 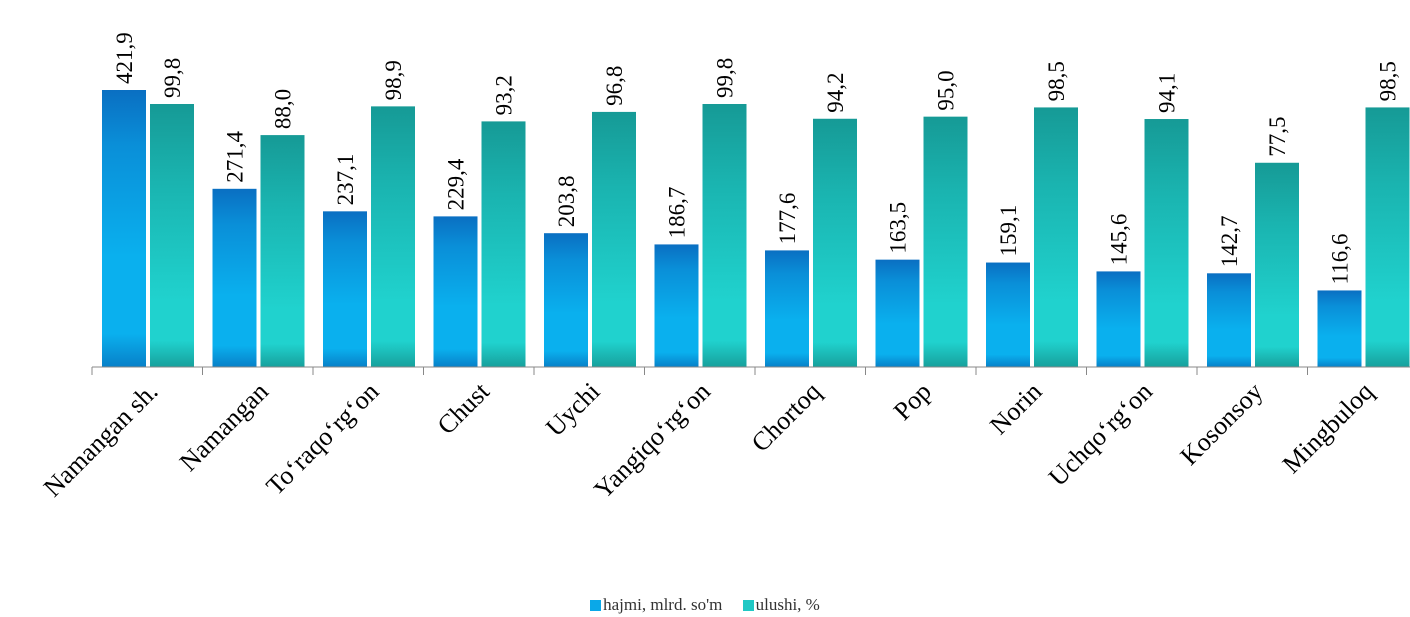 I want to click on legend-label: hajmi, mlrd. so'm, so click(x=663, y=604).